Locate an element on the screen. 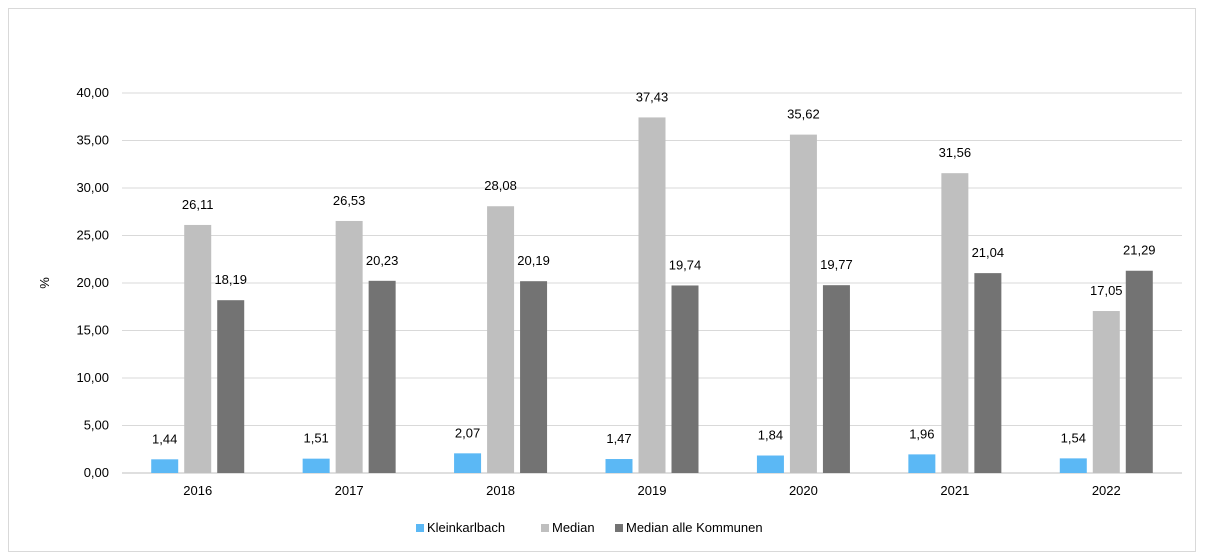  bar-kleinkarlbach-2019 is located at coordinates (619, 466).